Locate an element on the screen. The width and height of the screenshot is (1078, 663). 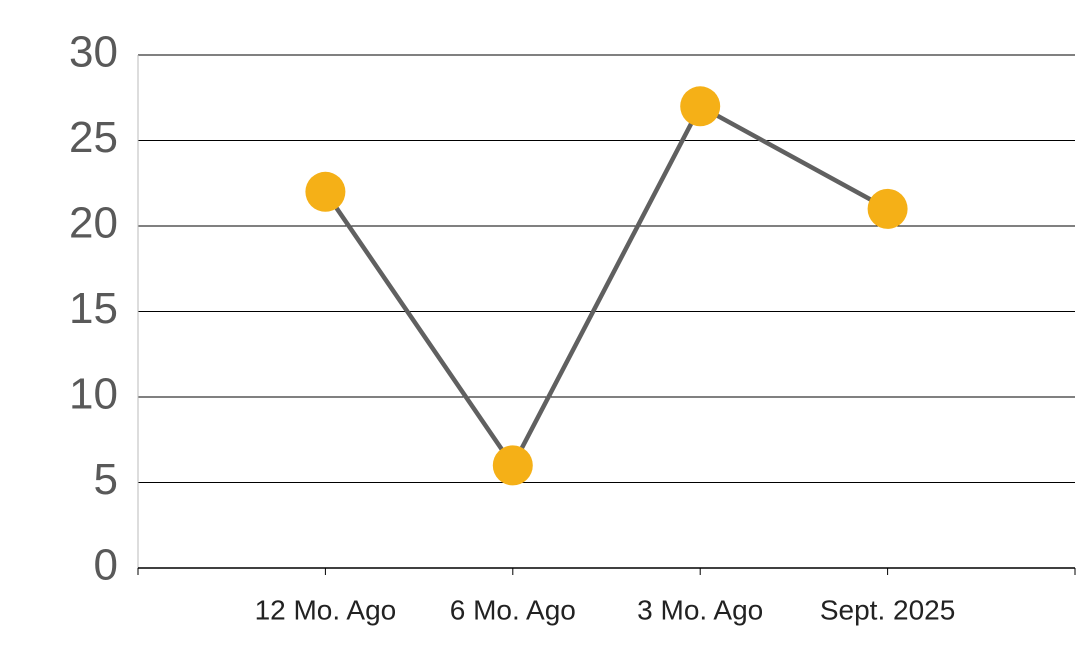
y-tick-label: 20 is located at coordinates (93, 223).